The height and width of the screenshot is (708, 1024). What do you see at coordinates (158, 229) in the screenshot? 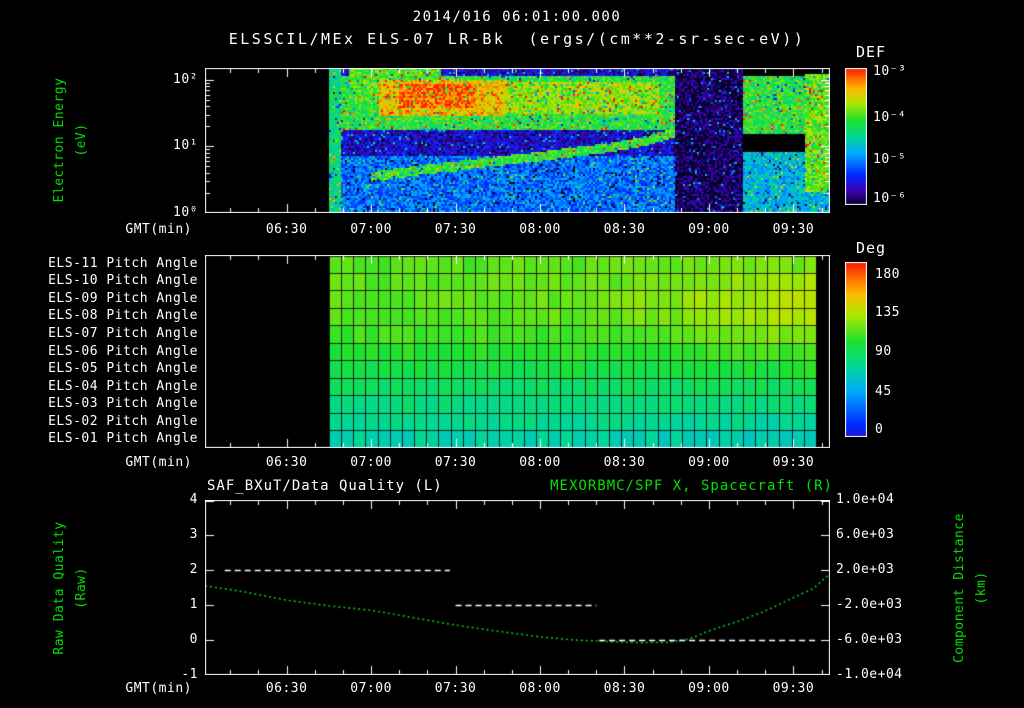
I see `gmt-axis-label-top: GMT(min)` at bounding box center [158, 229].